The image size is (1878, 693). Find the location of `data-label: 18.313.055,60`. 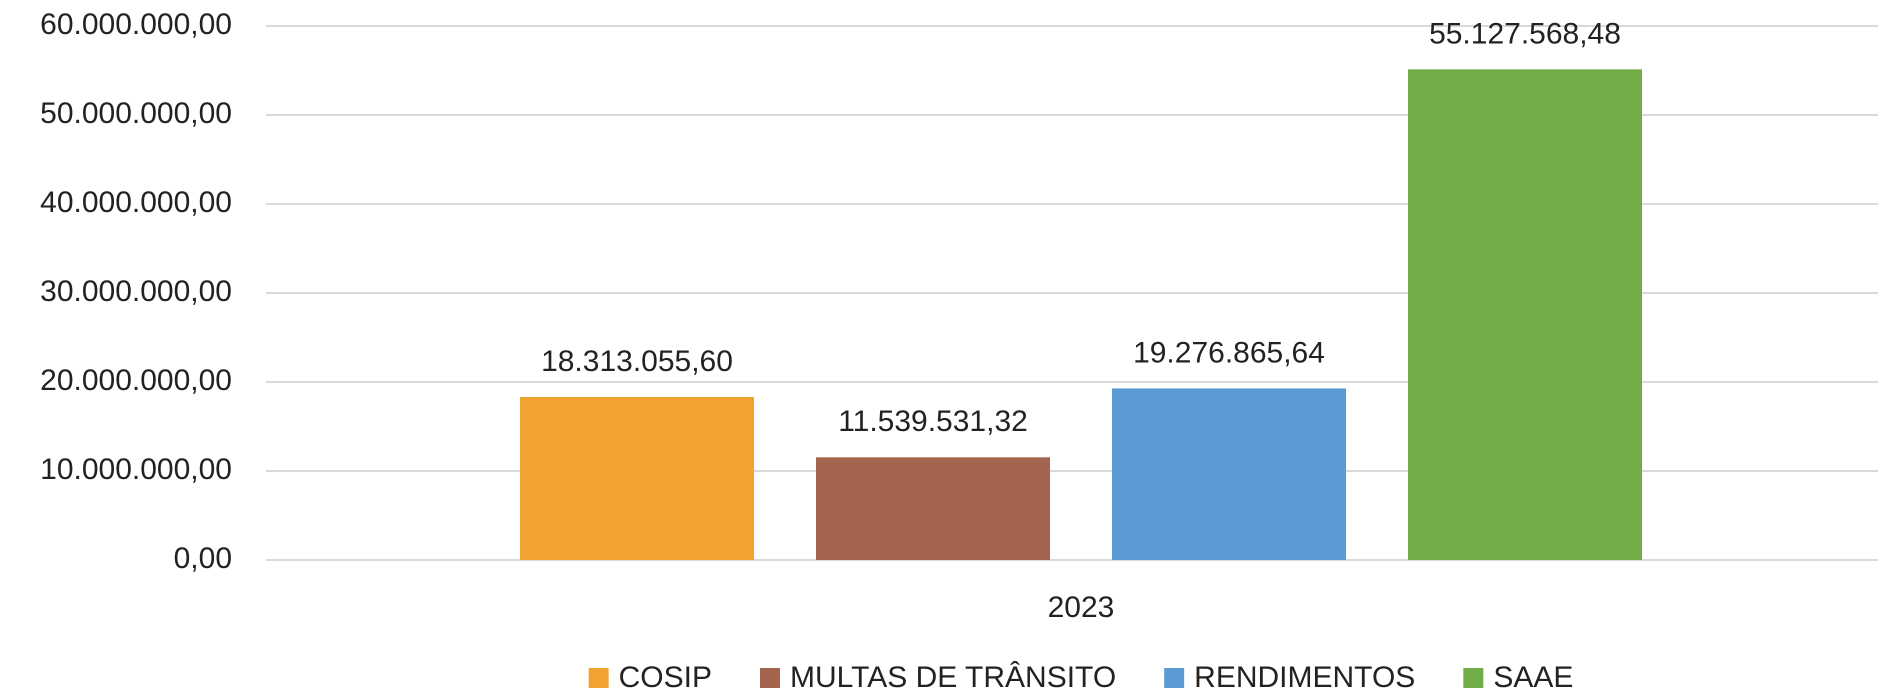

data-label: 18.313.055,60 is located at coordinates (637, 361).